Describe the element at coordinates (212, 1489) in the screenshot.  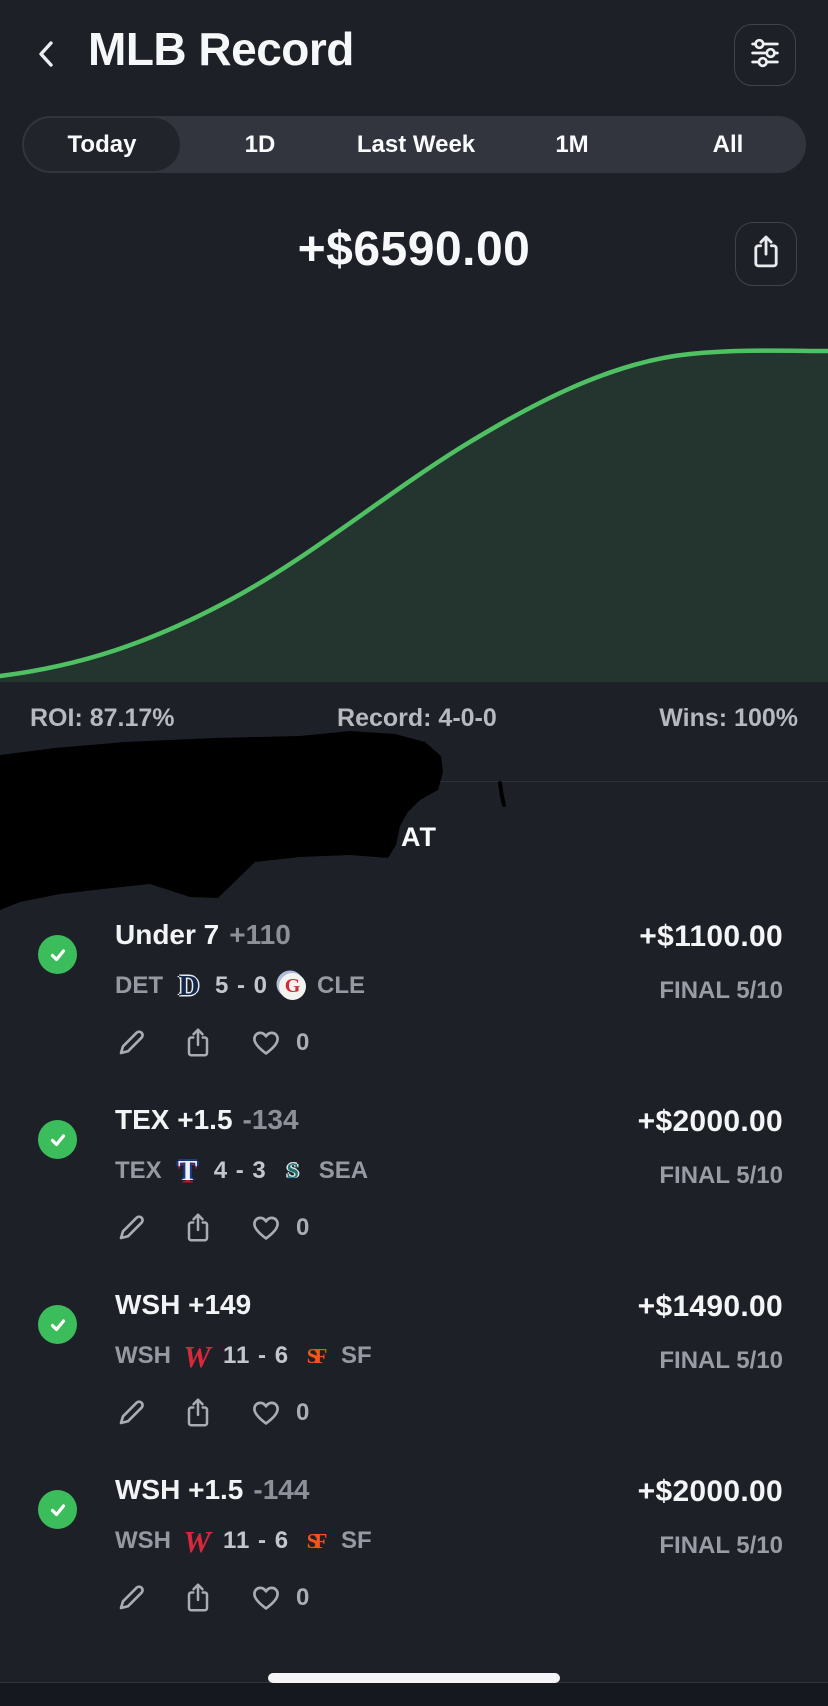
I see `bet-title: WSH +1.5 -144` at that location.